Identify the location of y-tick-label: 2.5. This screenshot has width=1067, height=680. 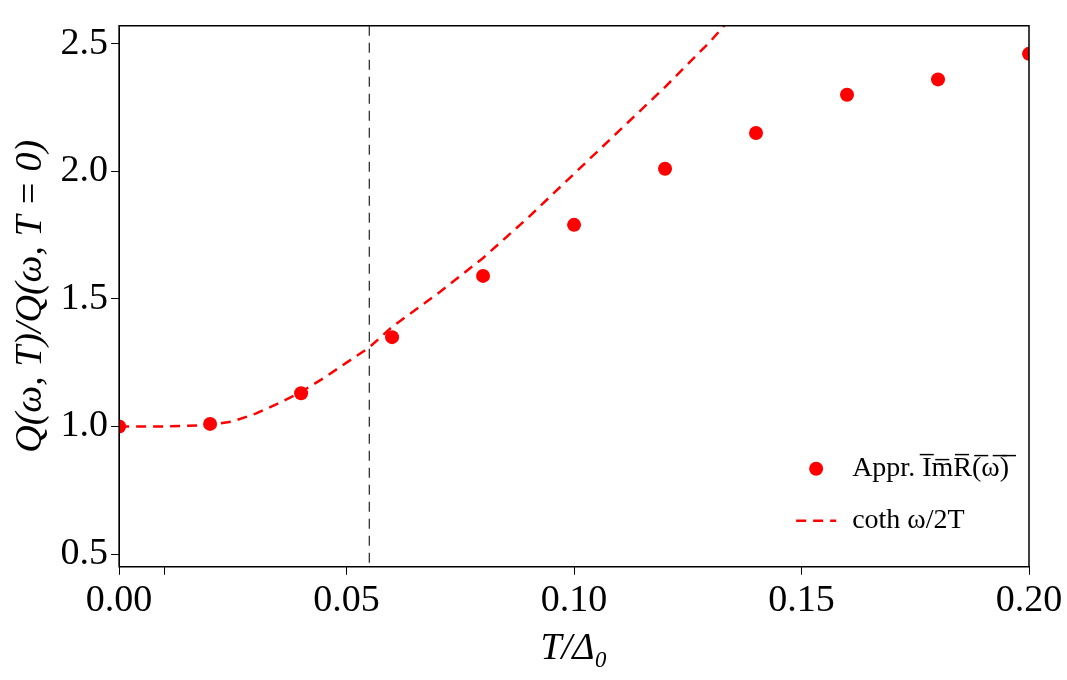
(84, 40).